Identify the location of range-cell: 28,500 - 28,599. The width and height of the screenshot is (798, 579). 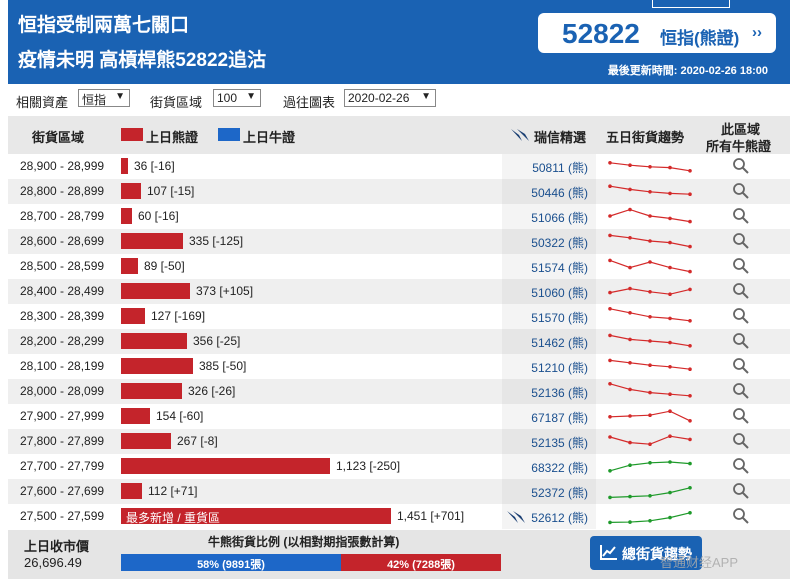
(62, 266).